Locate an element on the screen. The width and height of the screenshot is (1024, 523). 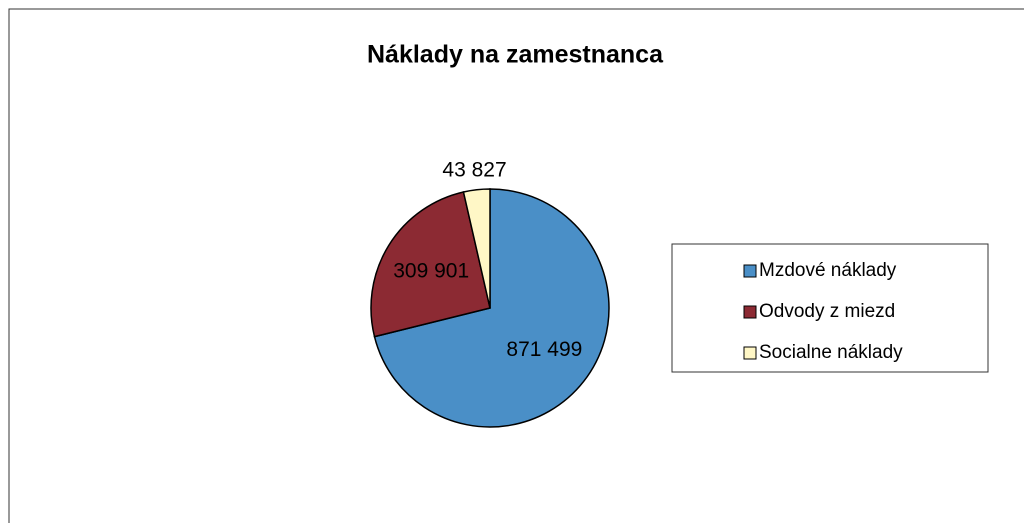
legend-label: Odvody z miezd is located at coordinates (827, 311).